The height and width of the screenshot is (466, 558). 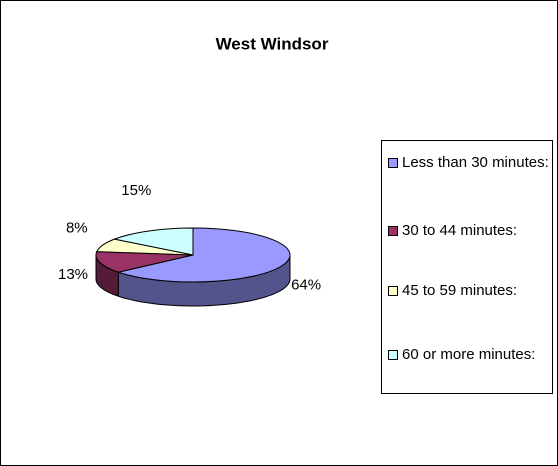 What do you see at coordinates (136, 190) in the screenshot?
I see `data-label: 15%` at bounding box center [136, 190].